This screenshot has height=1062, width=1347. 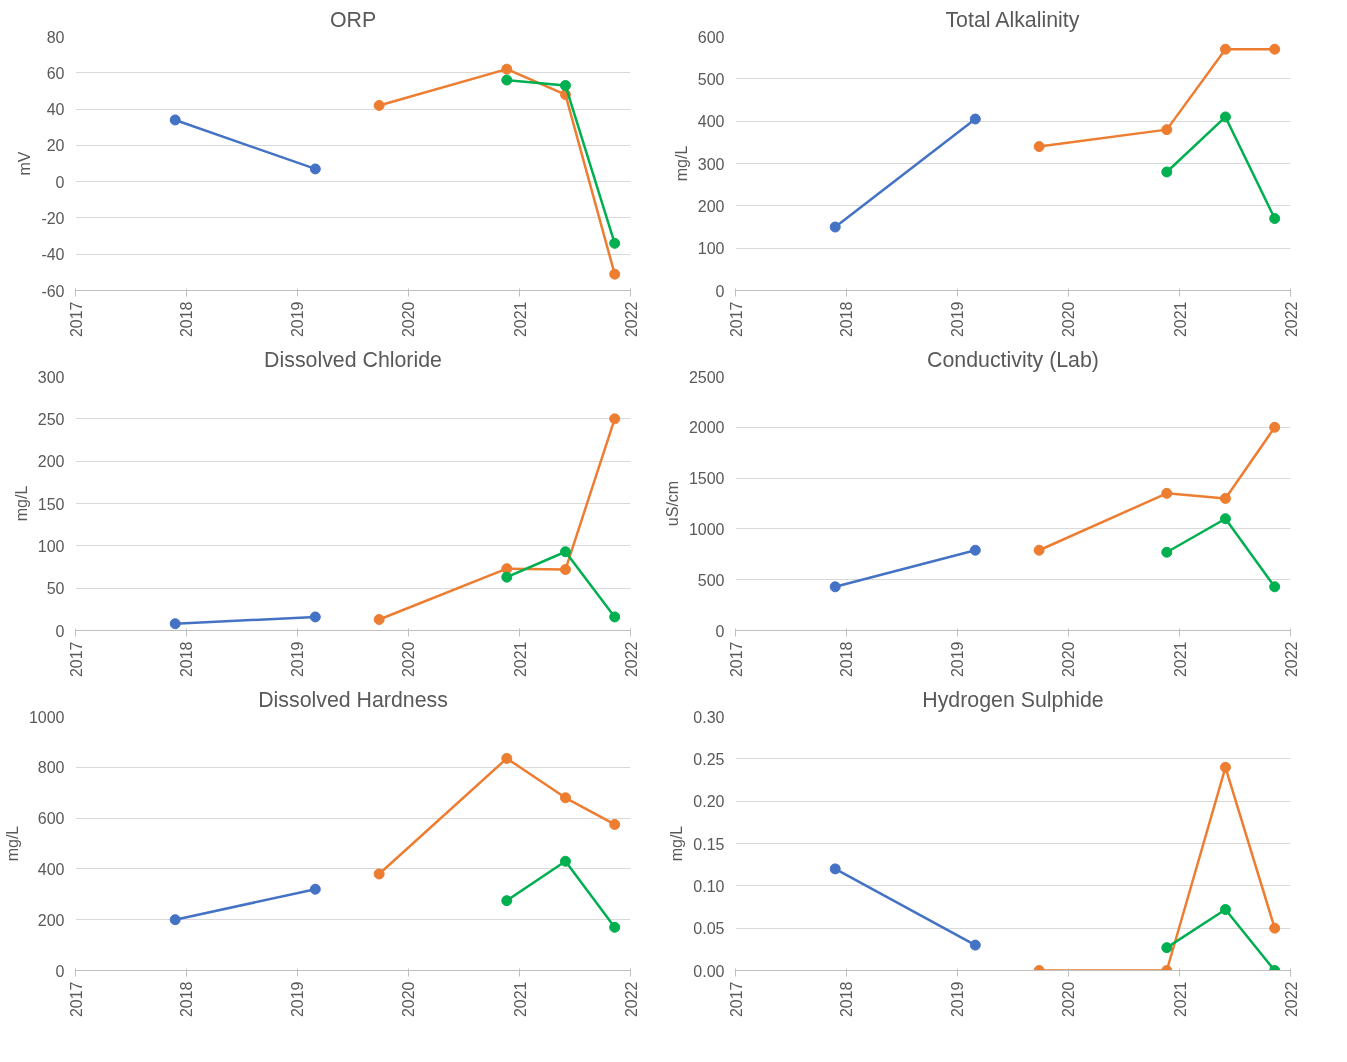 I want to click on y-tick-label: 150, so click(x=51, y=504).